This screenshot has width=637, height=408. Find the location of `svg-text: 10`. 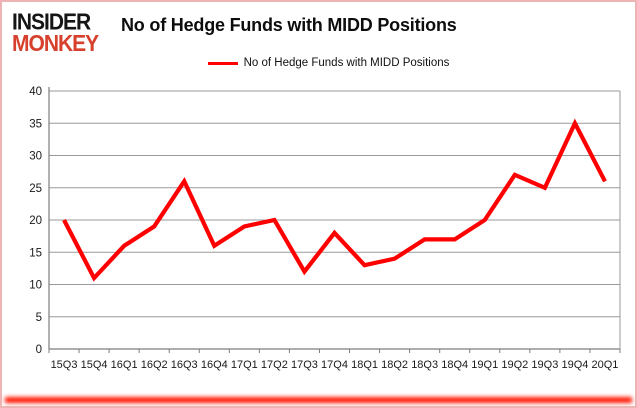

svg-text: 10 is located at coordinates (35, 286).